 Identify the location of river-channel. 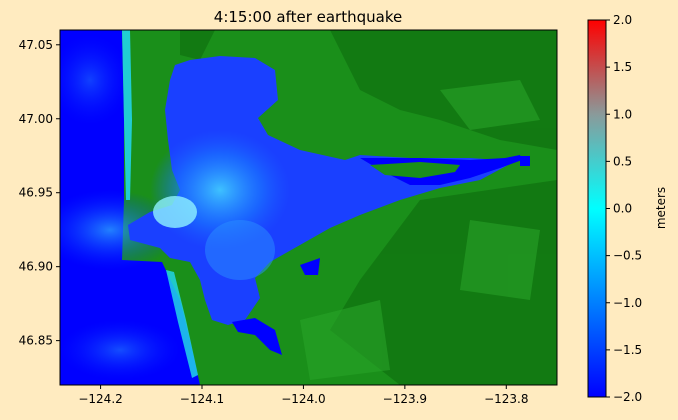
(525, 161).